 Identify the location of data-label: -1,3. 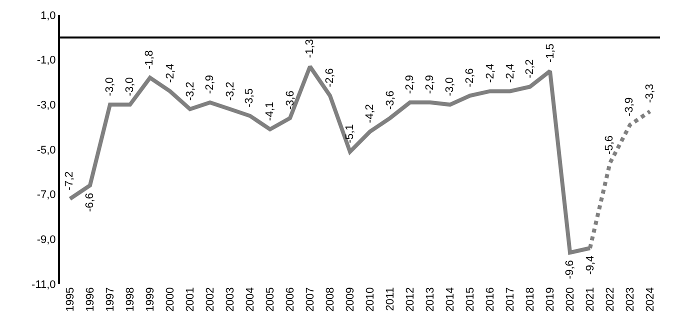
(310, 48).